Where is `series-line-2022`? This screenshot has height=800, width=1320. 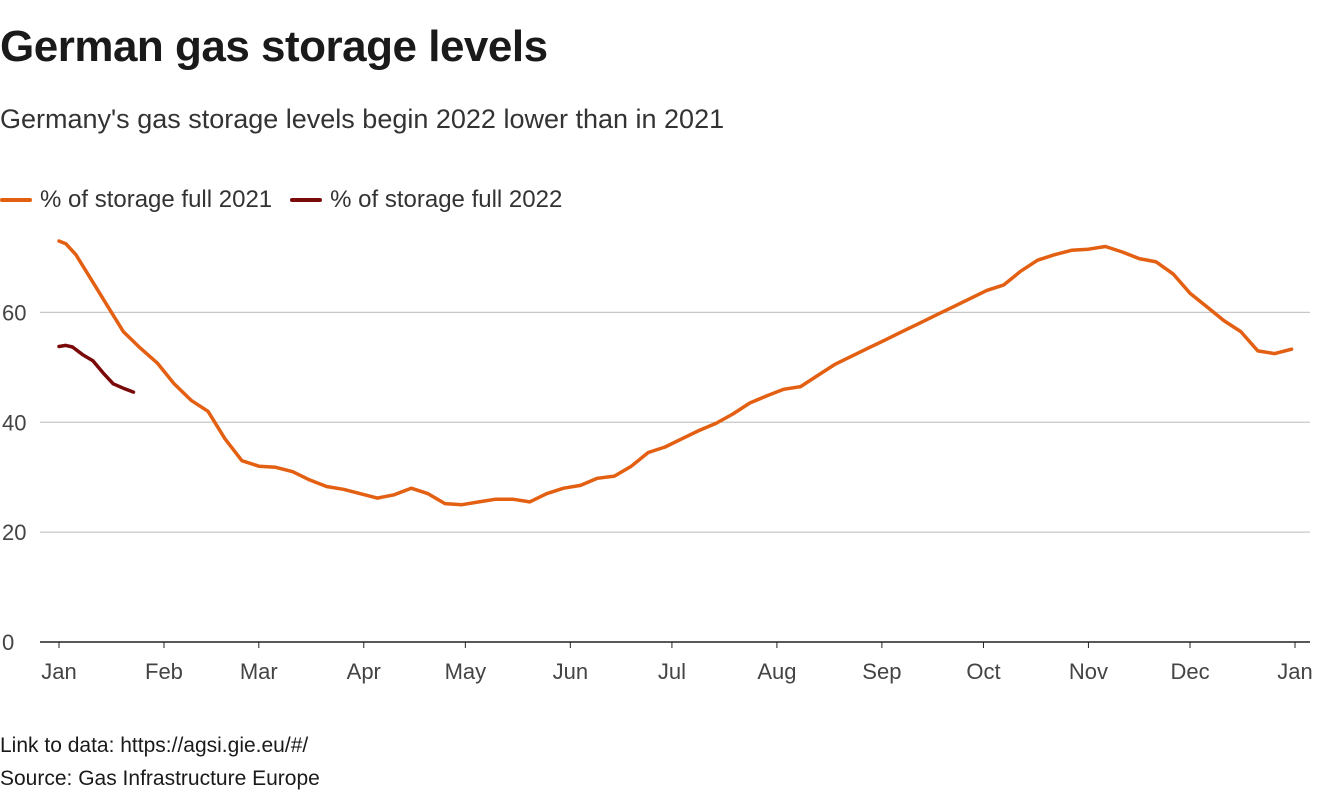
series-line-2022 is located at coordinates (96, 368).